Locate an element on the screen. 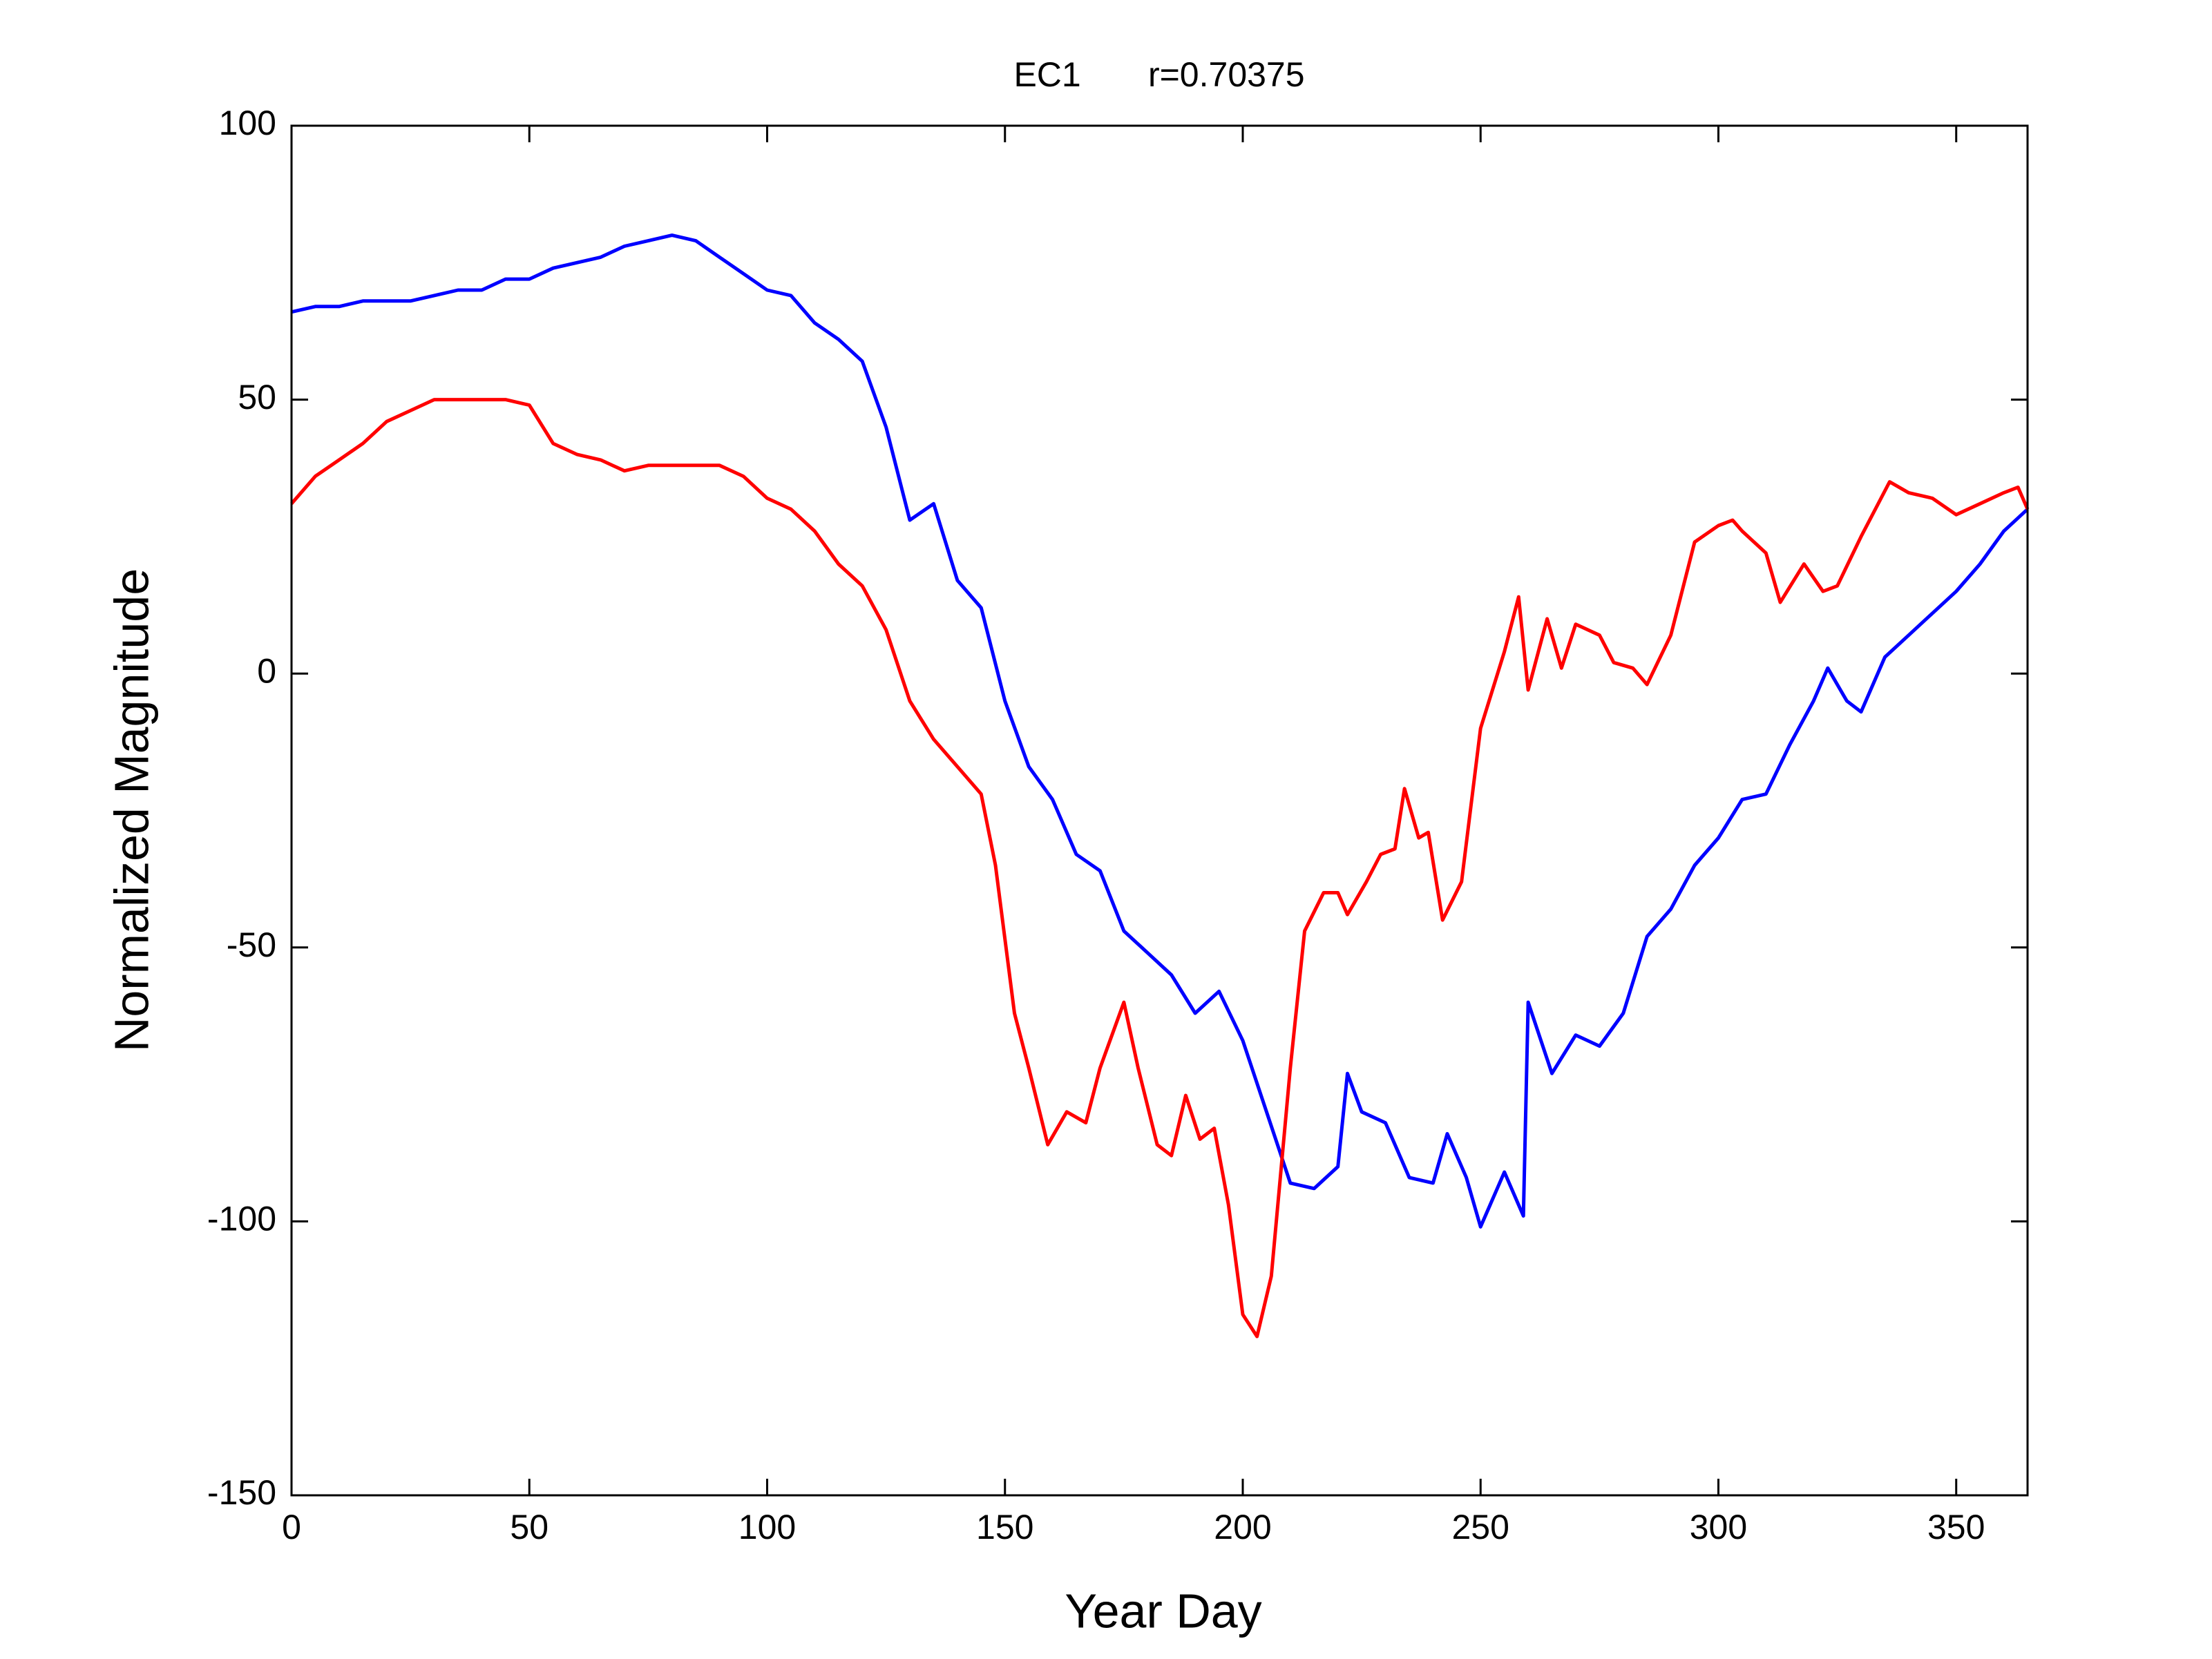 The height and width of the screenshot is (1659, 2212). y-tick-label: -150 is located at coordinates (241, 1492).